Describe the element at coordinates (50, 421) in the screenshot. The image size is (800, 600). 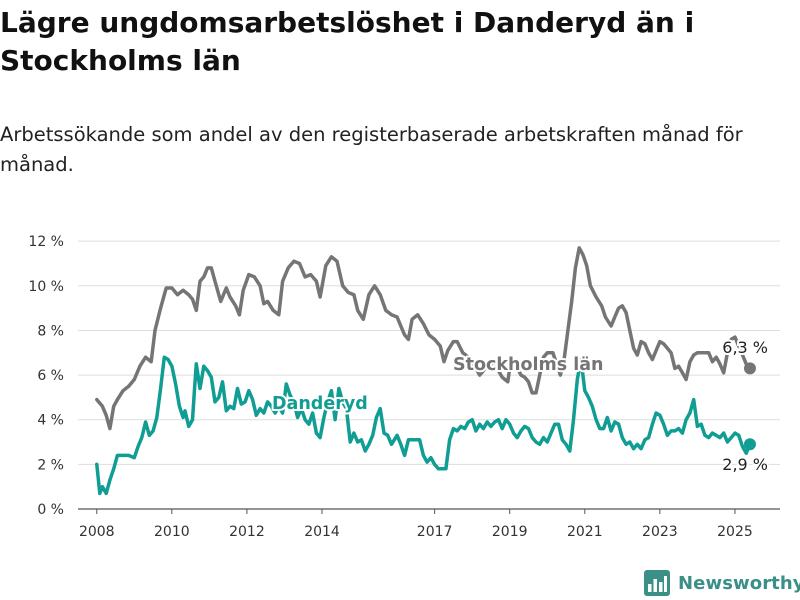
I see `y-tick-label: 4 %` at that location.